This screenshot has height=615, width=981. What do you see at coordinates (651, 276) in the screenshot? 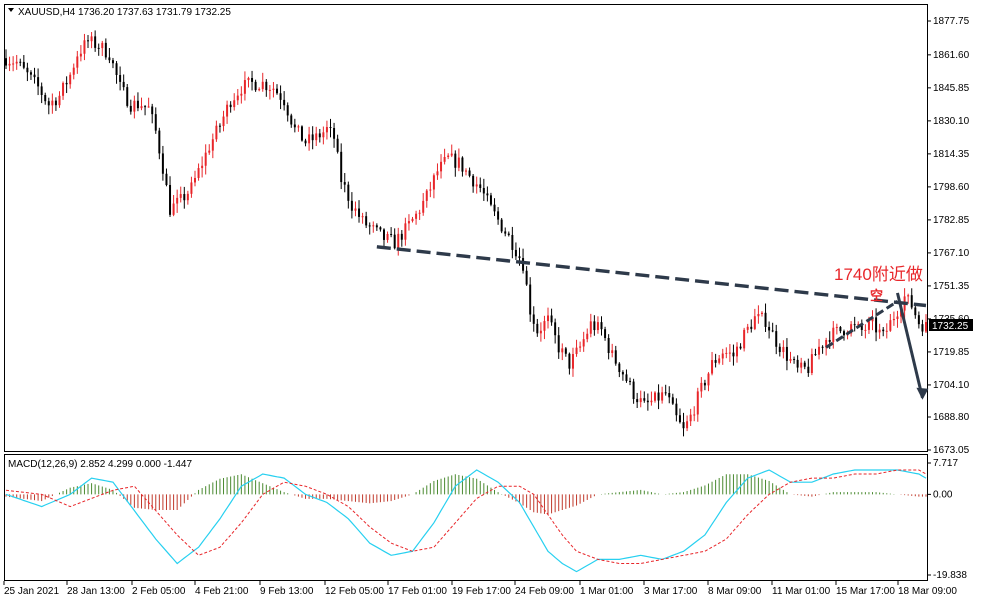
I see `resistance-trendline` at bounding box center [651, 276].